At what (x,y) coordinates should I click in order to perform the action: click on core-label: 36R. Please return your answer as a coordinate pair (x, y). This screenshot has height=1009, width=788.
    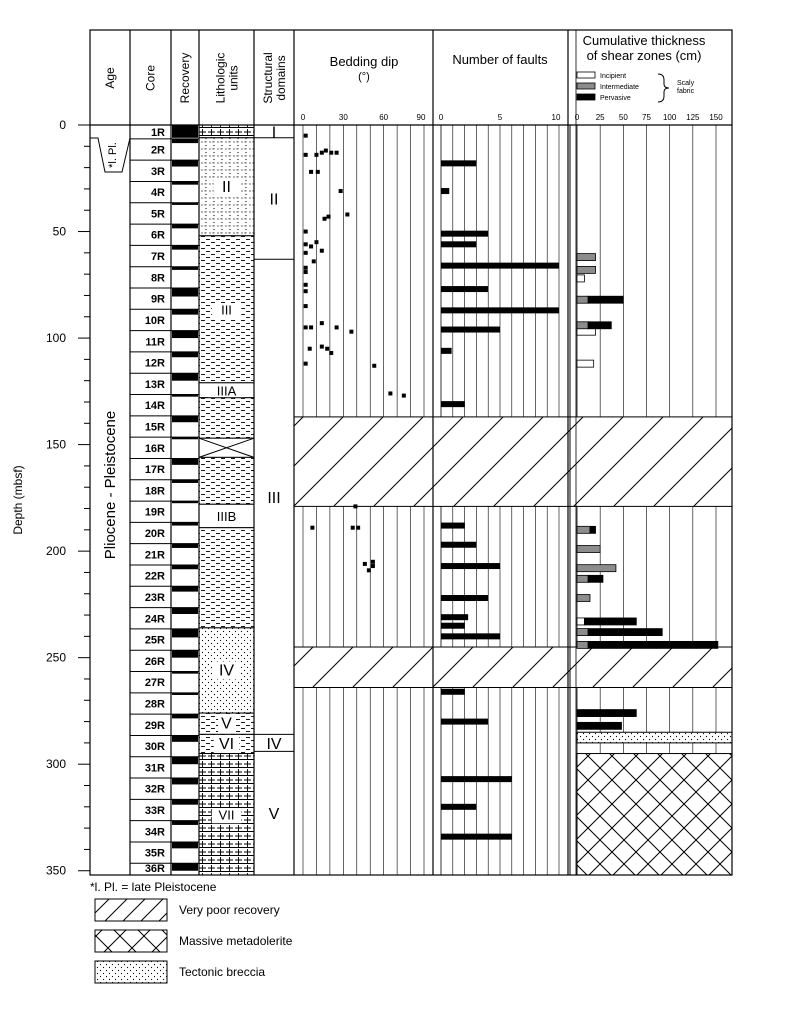
    Looking at the image, I should click on (155, 869).